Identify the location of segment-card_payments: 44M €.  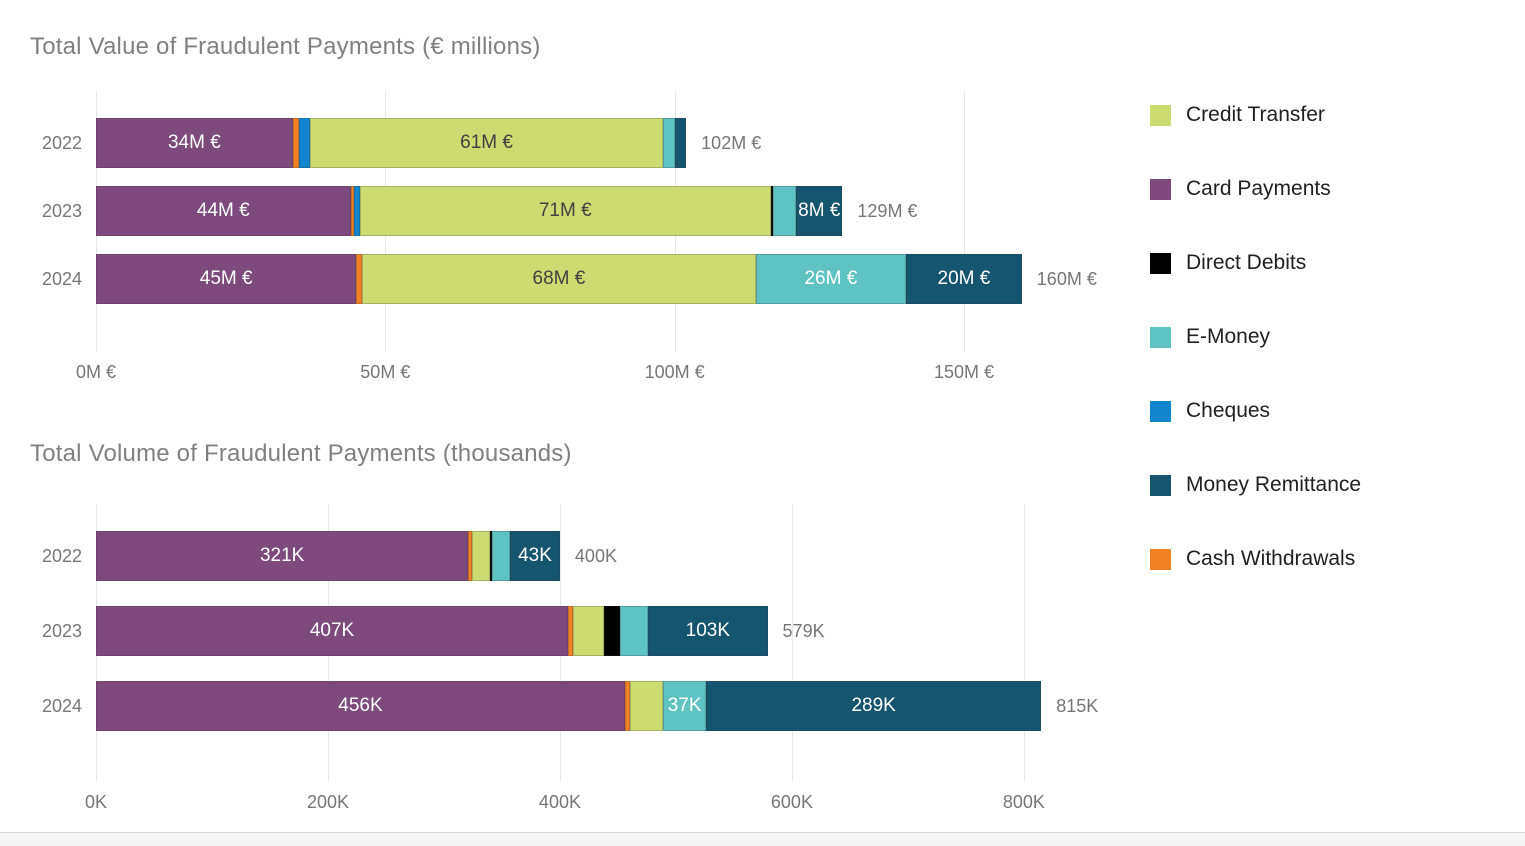
(223, 211).